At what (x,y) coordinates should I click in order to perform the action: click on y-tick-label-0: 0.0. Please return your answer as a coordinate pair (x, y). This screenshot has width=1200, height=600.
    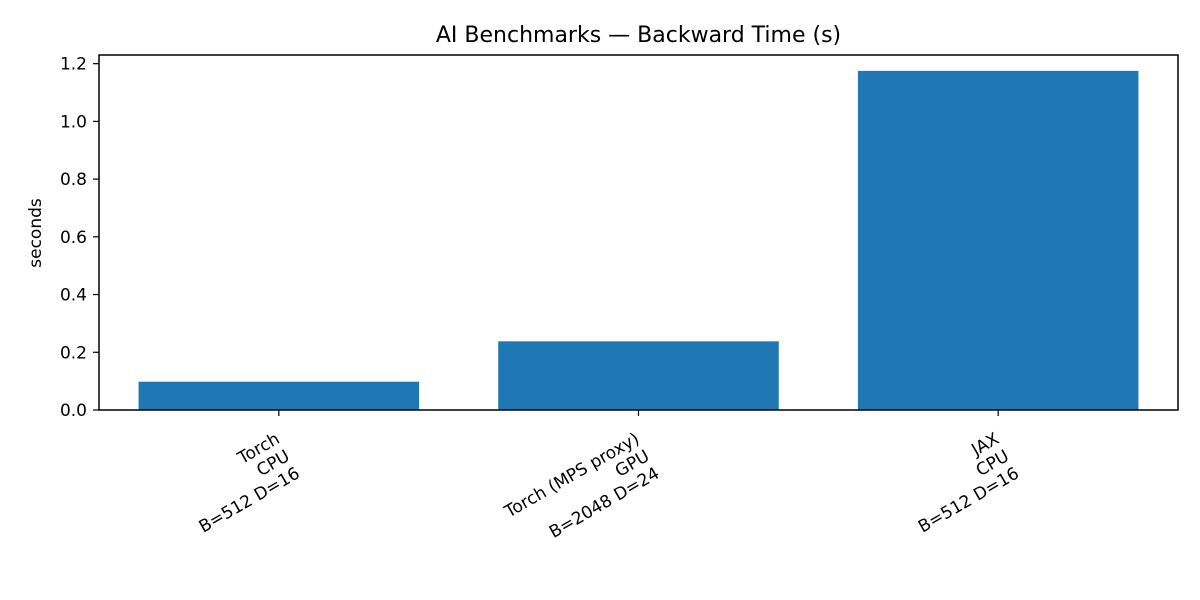
    Looking at the image, I should click on (73, 411).